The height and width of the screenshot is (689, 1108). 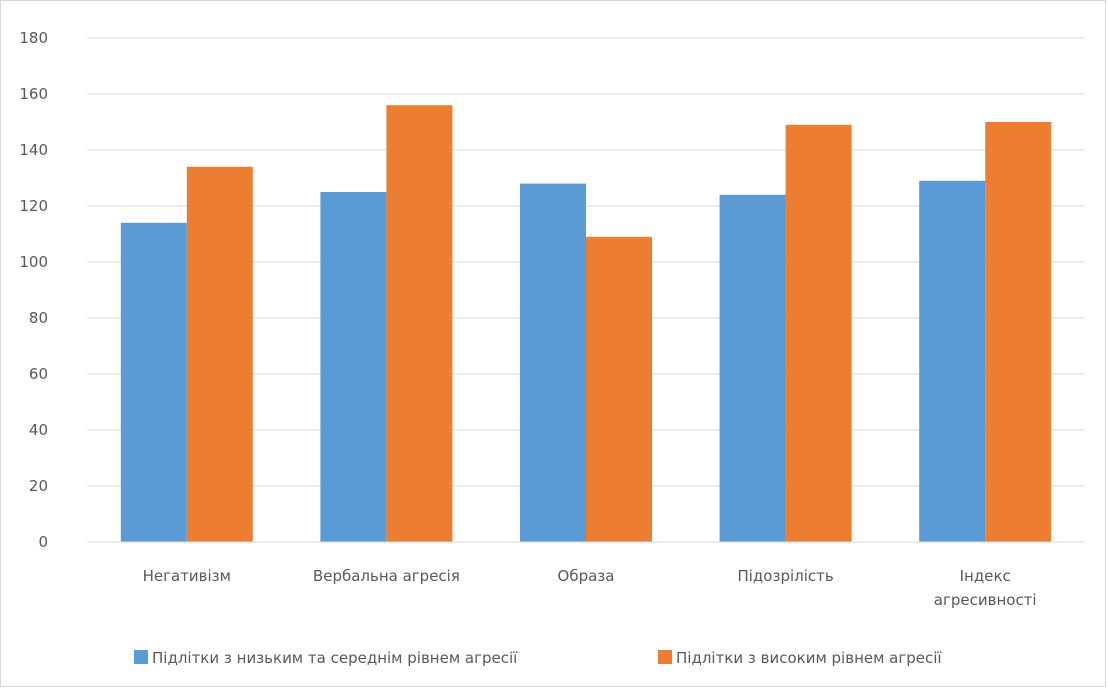 What do you see at coordinates (187, 576) in the screenshot?
I see `category-label: Негативізм` at bounding box center [187, 576].